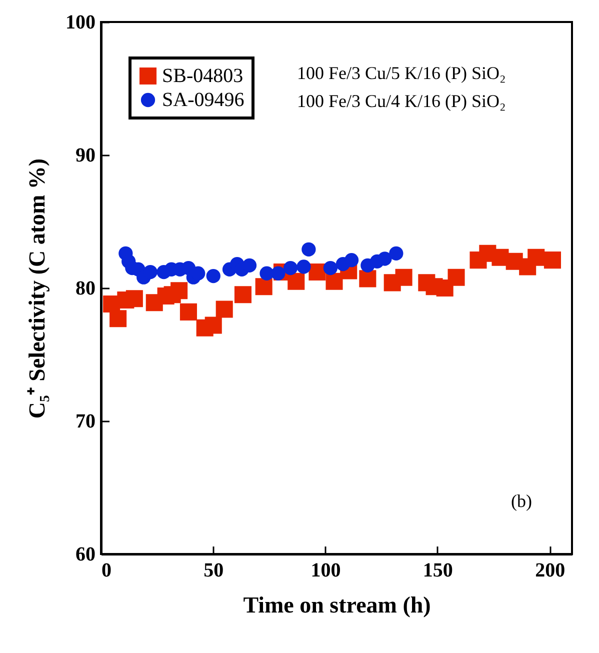 This screenshot has height=653, width=599. What do you see at coordinates (401, 101) in the screenshot?
I see `annotation: 100 Fe/3 Cu/4 K/16 (P) SiO₂` at bounding box center [401, 101].